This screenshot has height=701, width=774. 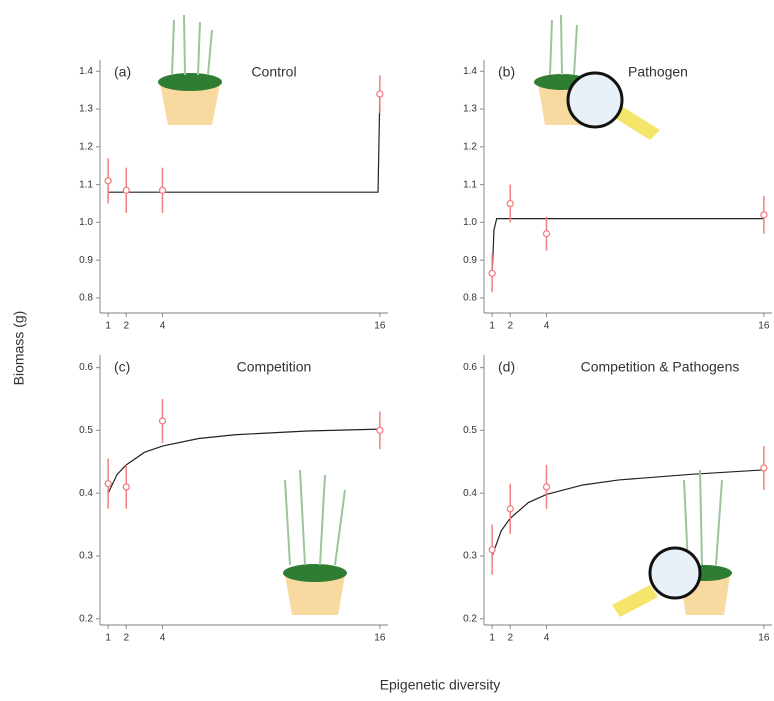 What do you see at coordinates (273, 72) in the screenshot?
I see `panel-title: Control` at bounding box center [273, 72].